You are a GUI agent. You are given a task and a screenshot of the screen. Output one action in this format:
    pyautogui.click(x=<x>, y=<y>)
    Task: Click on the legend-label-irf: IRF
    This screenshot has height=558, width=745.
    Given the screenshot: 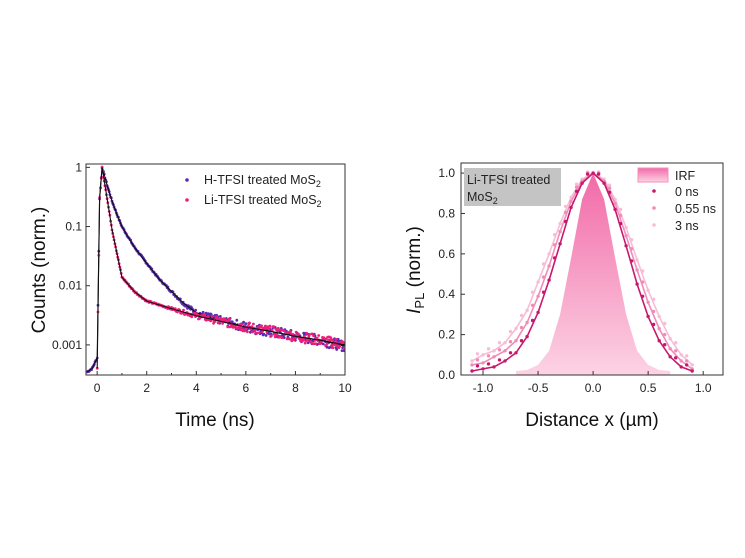 What is the action you would take?
    pyautogui.click(x=685, y=176)
    